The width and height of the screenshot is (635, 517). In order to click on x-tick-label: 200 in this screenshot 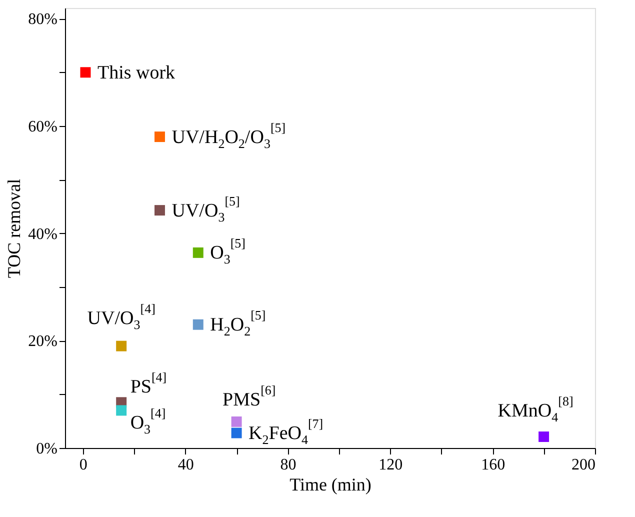, I will do `click(584, 465)`.